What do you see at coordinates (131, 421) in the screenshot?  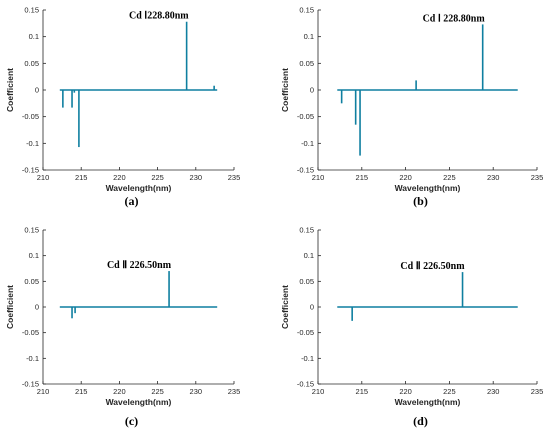 I see `panel-label: (c)` at bounding box center [131, 421].